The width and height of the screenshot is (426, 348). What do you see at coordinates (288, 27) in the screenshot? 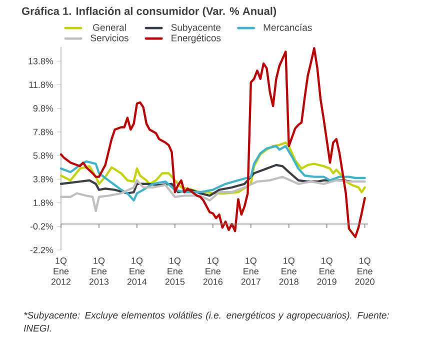
I see `legend-label: Mercancías` at bounding box center [288, 27].